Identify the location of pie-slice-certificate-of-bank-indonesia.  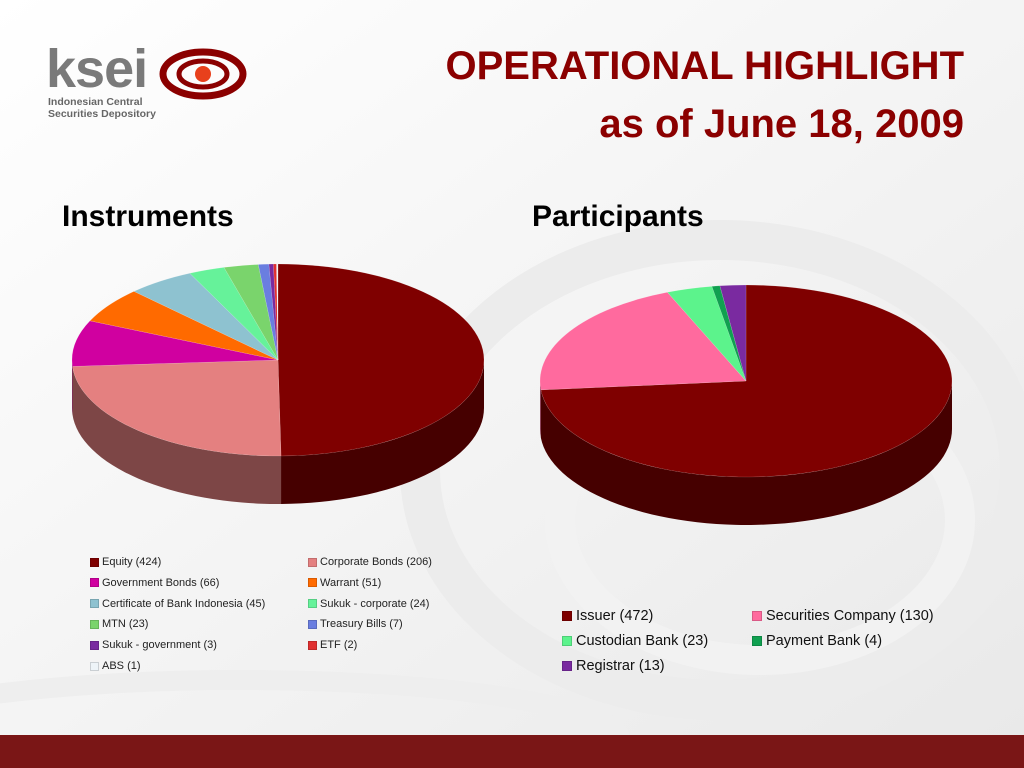
(206, 316).